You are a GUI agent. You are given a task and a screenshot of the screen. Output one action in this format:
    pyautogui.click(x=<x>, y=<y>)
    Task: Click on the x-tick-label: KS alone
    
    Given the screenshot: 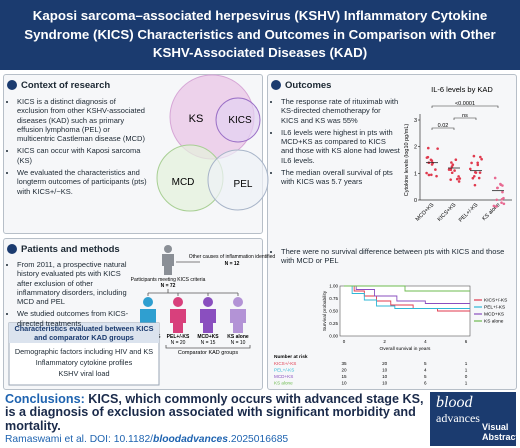 What is the action you would take?
    pyautogui.click(x=491, y=212)
    